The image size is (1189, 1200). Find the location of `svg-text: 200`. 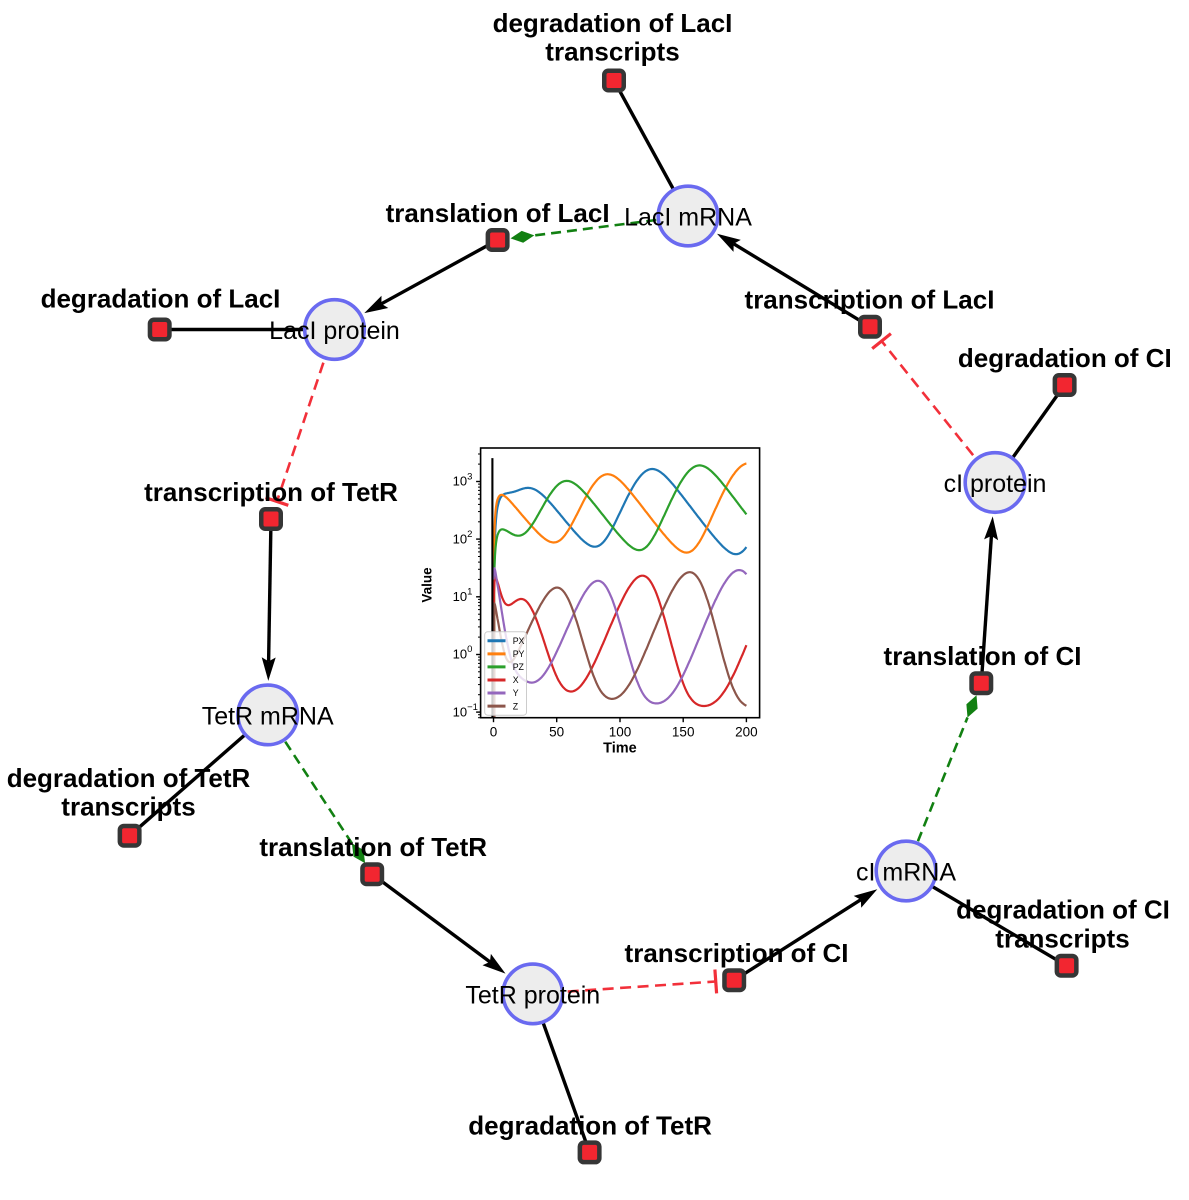

svg-text: 200 is located at coordinates (746, 732).